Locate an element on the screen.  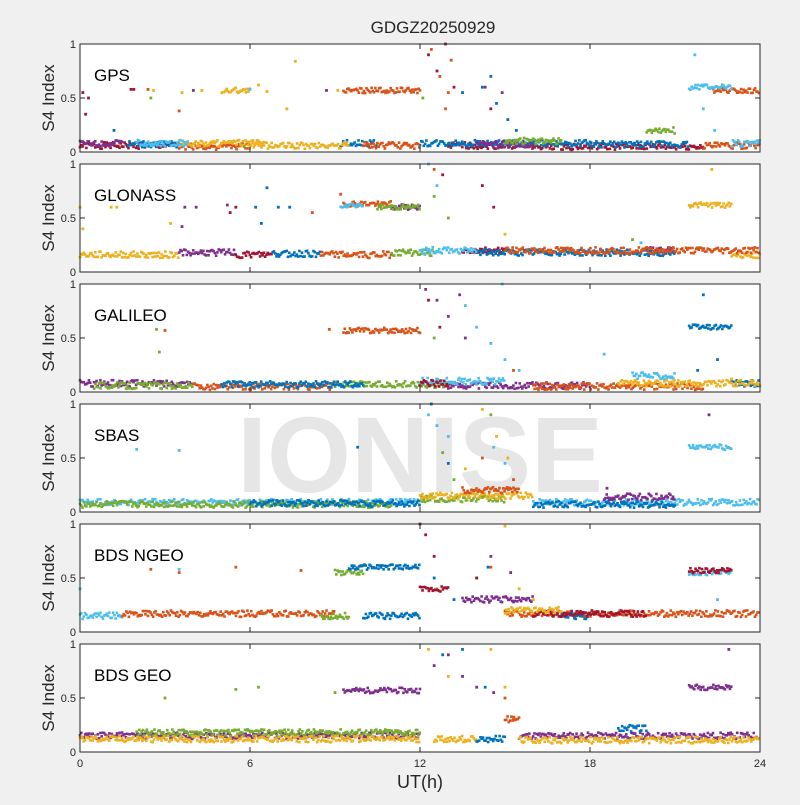
x-axis-label: UT(h) is located at coordinates (420, 782).